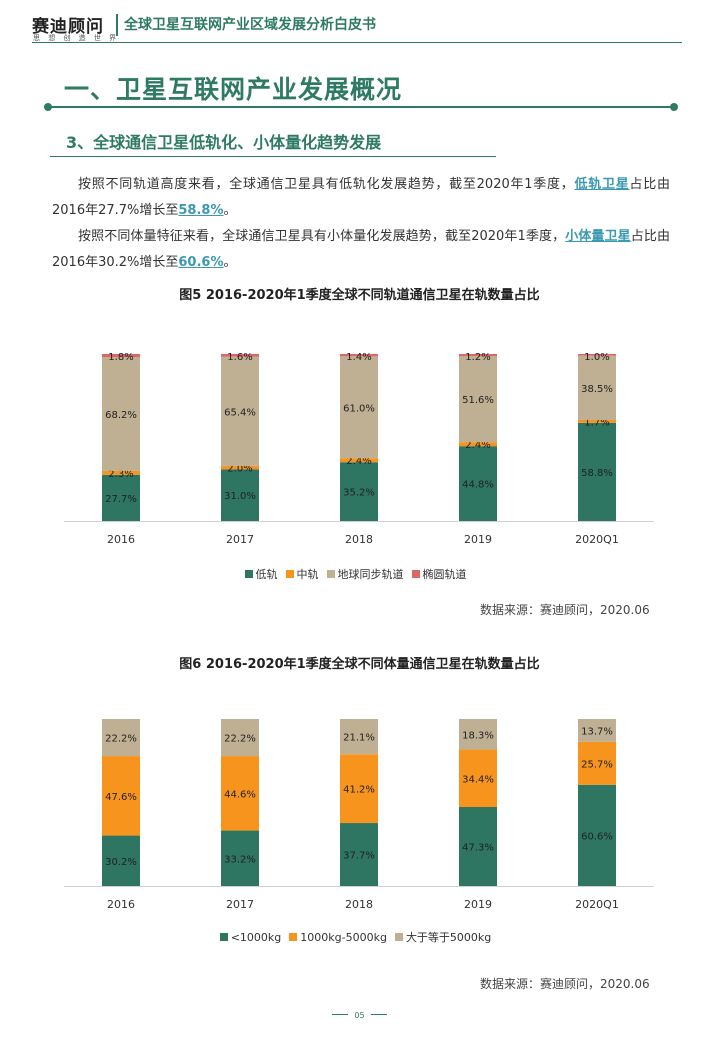  I want to click on highlight-value: 58.8%, so click(201, 210).